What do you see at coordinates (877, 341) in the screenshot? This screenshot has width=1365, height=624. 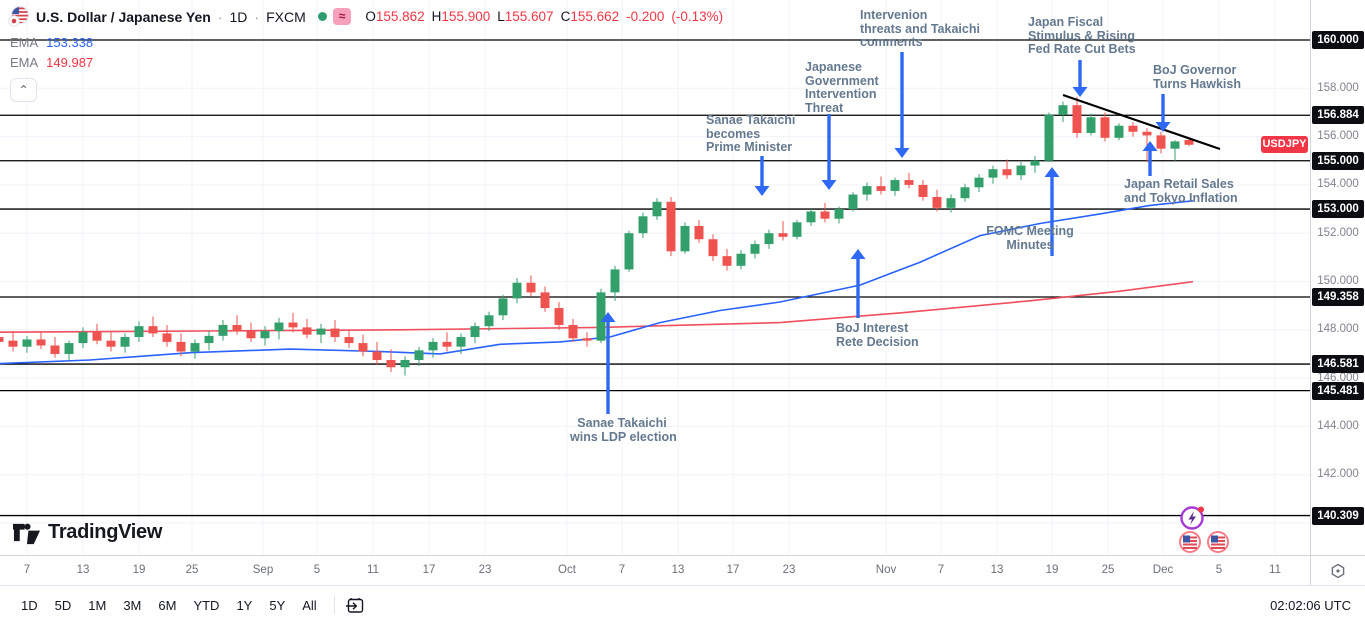 I see `annotation-line: Rete Decision` at bounding box center [877, 341].